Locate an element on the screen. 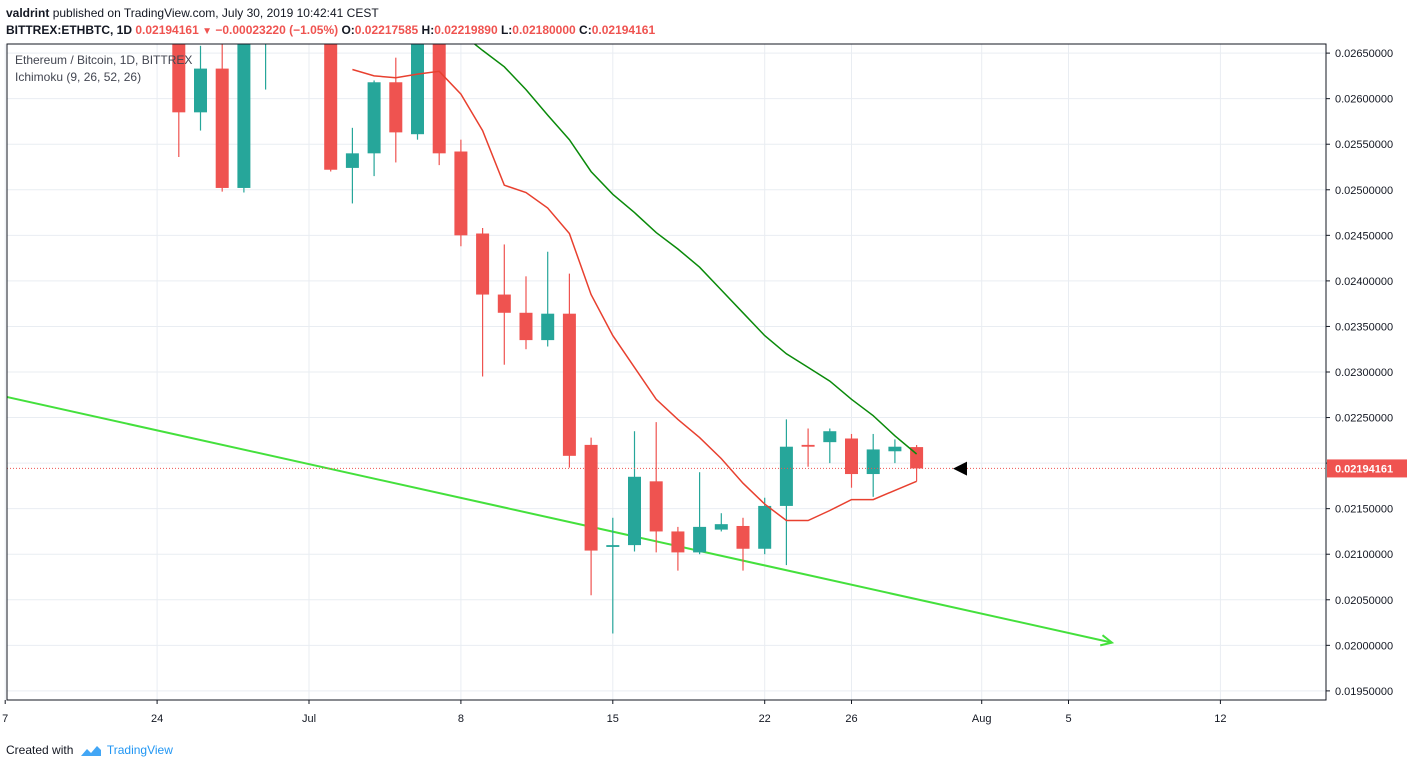 Image resolution: width=1413 pixels, height=768 pixels. x-tick-label: 7 is located at coordinates (5, 719).